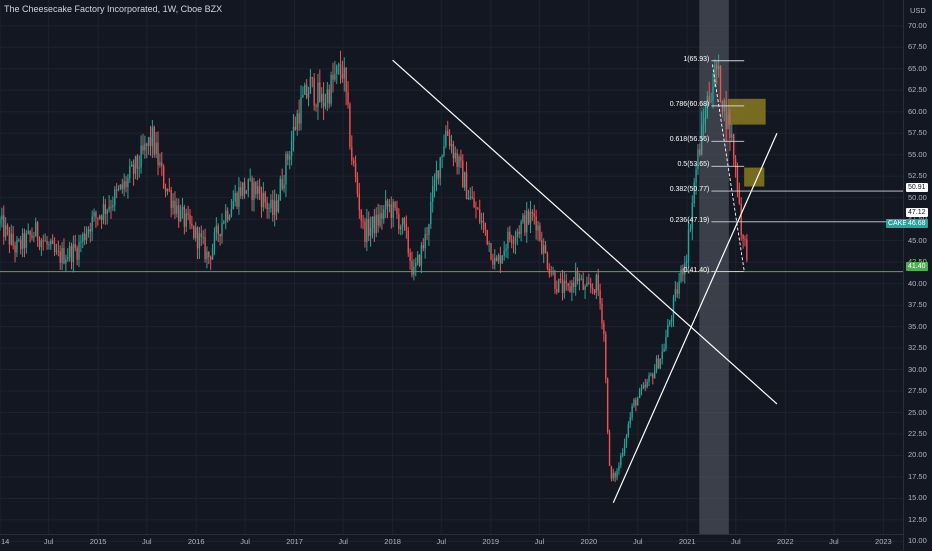  Describe the element at coordinates (695, 317) in the screenshot. I see `trend-line` at that location.